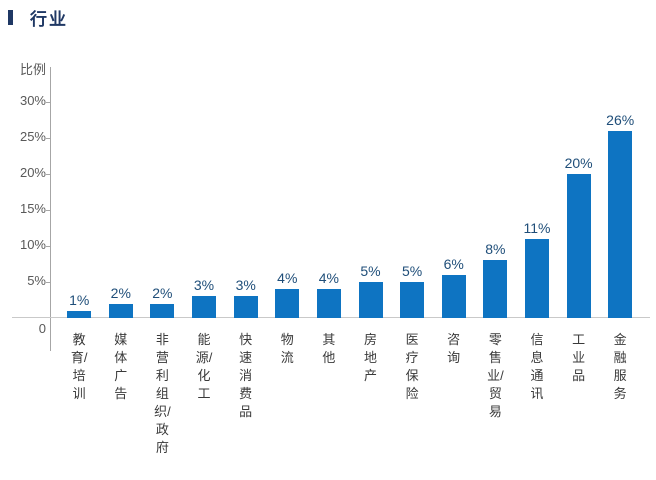  What do you see at coordinates (579, 357) in the screenshot?
I see `category-label: 工业品` at bounding box center [579, 357].